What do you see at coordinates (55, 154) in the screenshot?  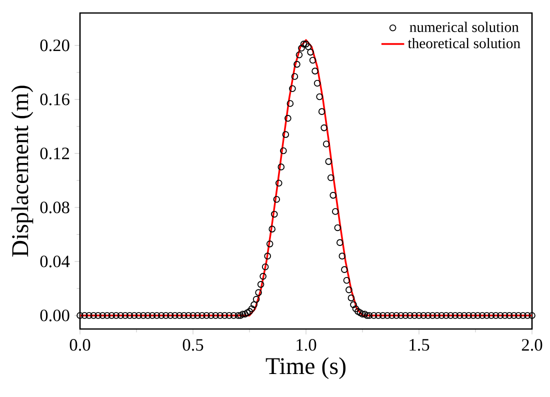 I see `y-tick-label: 0.12` at bounding box center [55, 154].